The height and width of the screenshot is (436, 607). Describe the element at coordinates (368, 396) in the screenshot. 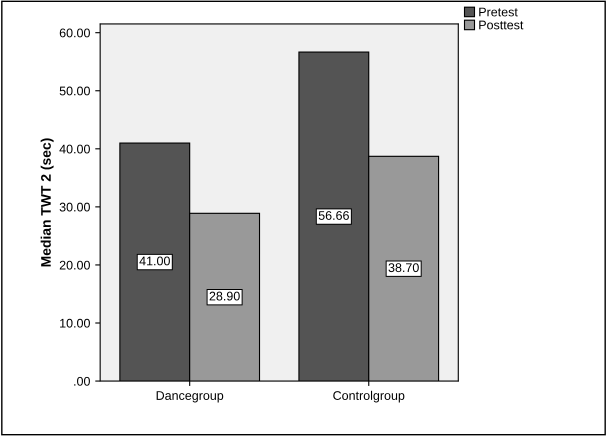

I see `x-tick-label: Controlgroup` at that location.